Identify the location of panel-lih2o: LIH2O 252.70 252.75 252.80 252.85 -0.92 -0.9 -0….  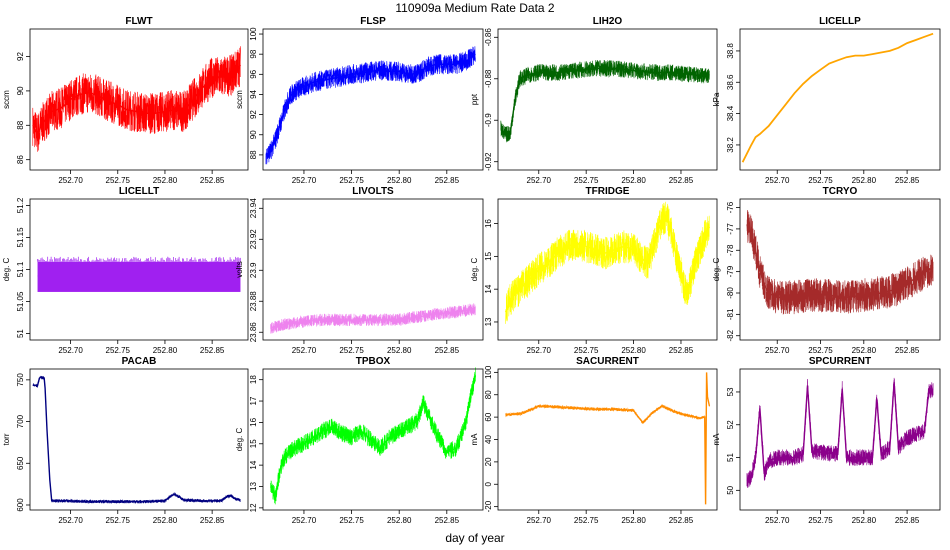
(594, 100).